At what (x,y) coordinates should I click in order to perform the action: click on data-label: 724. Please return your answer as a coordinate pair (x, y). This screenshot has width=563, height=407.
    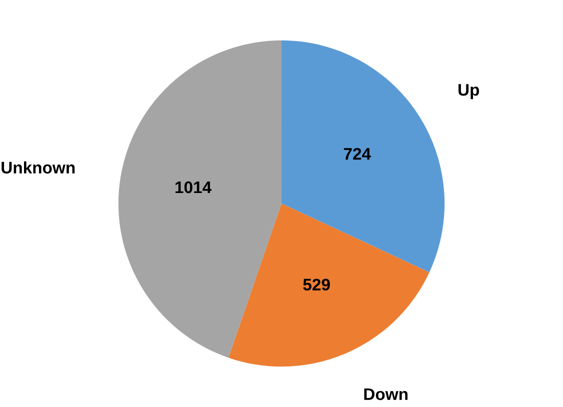
    Looking at the image, I should click on (357, 154).